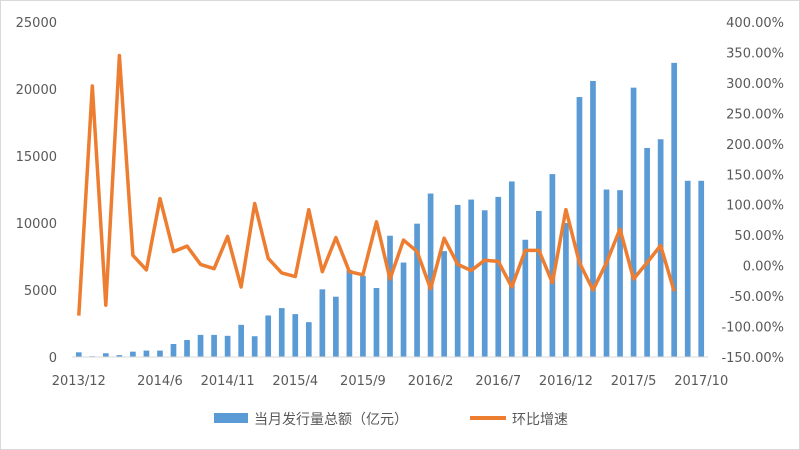  What do you see at coordinates (498, 381) in the screenshot?
I see `x-tick-label: 2016/7` at bounding box center [498, 381].